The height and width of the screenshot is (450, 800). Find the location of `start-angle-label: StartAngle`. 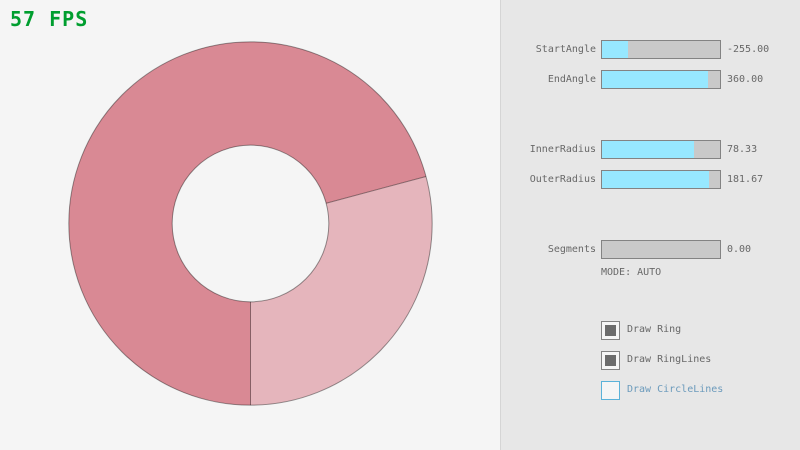

start-angle-label: StartAngle is located at coordinates (565, 49).